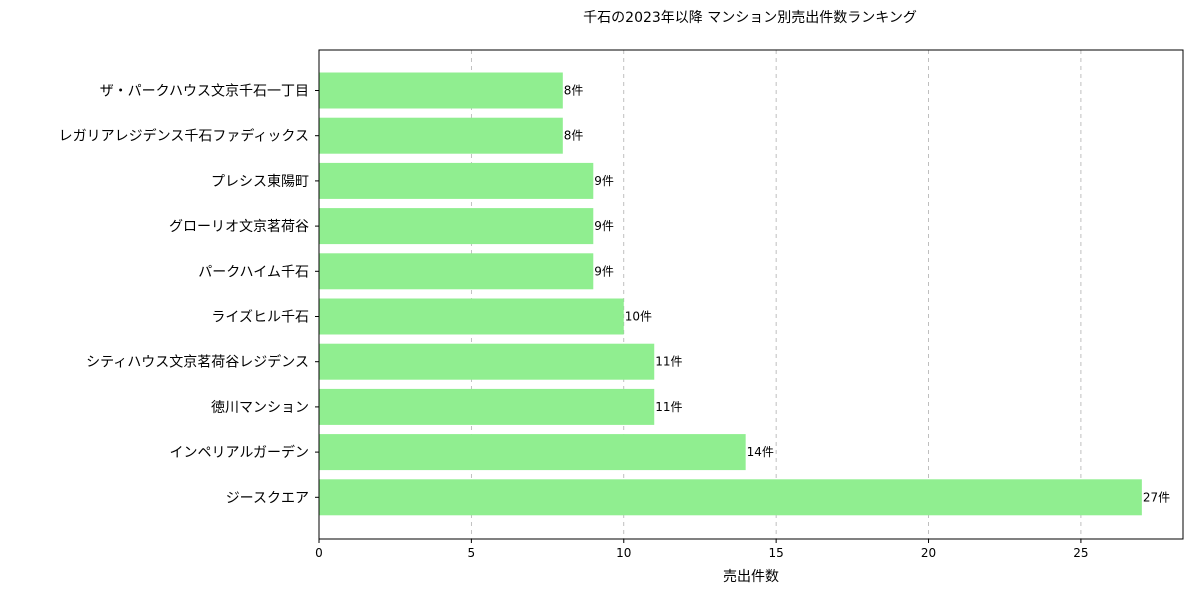  What do you see at coordinates (928, 553) in the screenshot?
I see `x-tick-label: 20` at bounding box center [928, 553].